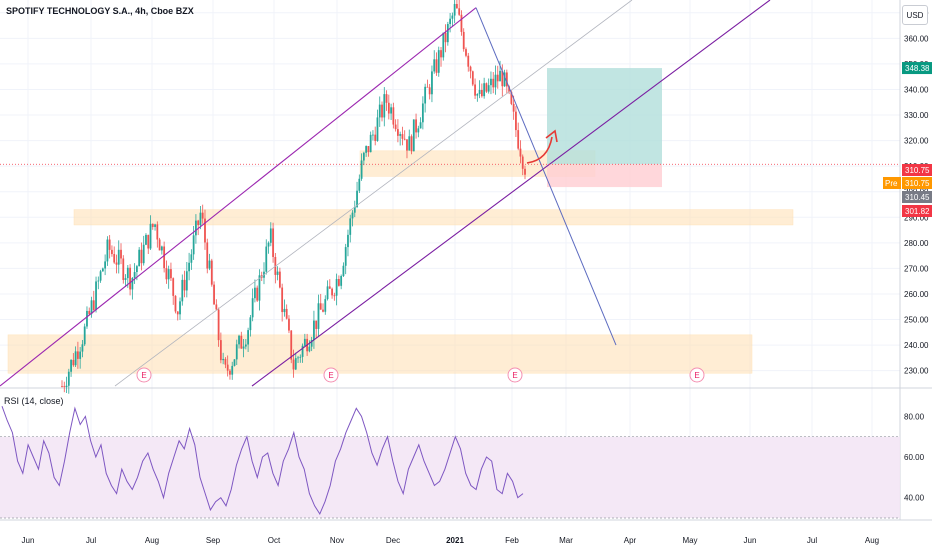 The height and width of the screenshot is (550, 932). What do you see at coordinates (337, 540) in the screenshot?
I see `x-tick-label: Nov` at bounding box center [337, 540].